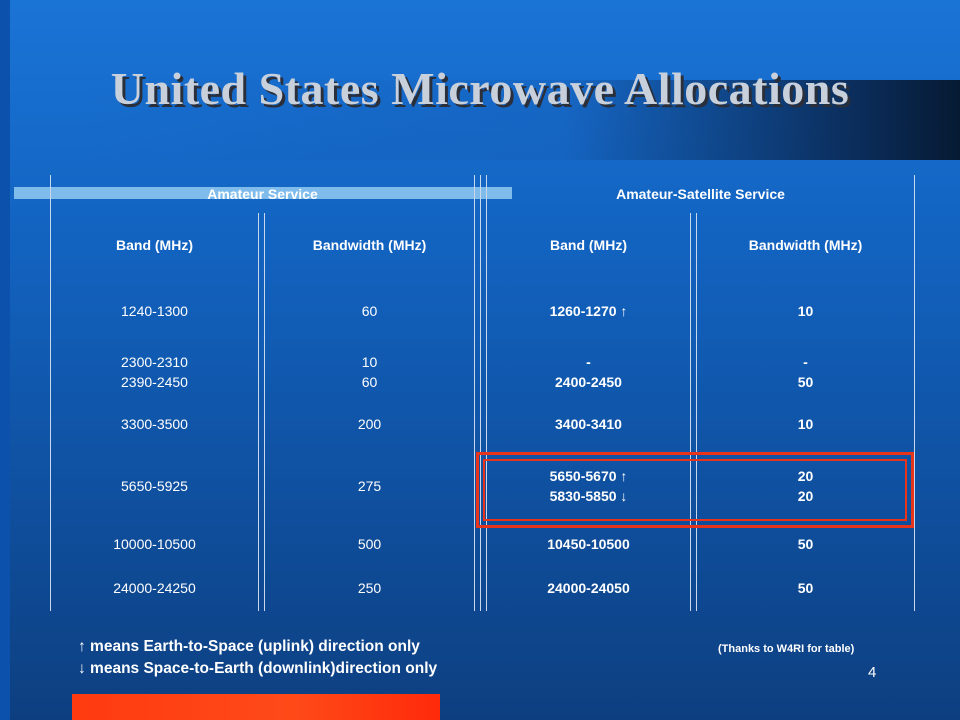 The height and width of the screenshot is (720, 960). Describe the element at coordinates (805, 245) in the screenshot. I see `col-header-sat-bandwidth: Bandwidth (MHz)` at that location.